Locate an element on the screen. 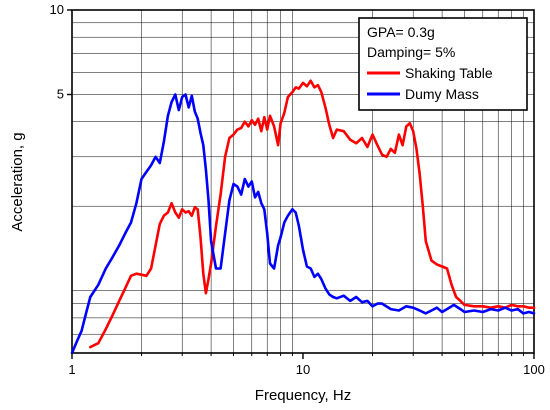  legend-annotation-gpa: GPA= 0.3g is located at coordinates (401, 32).